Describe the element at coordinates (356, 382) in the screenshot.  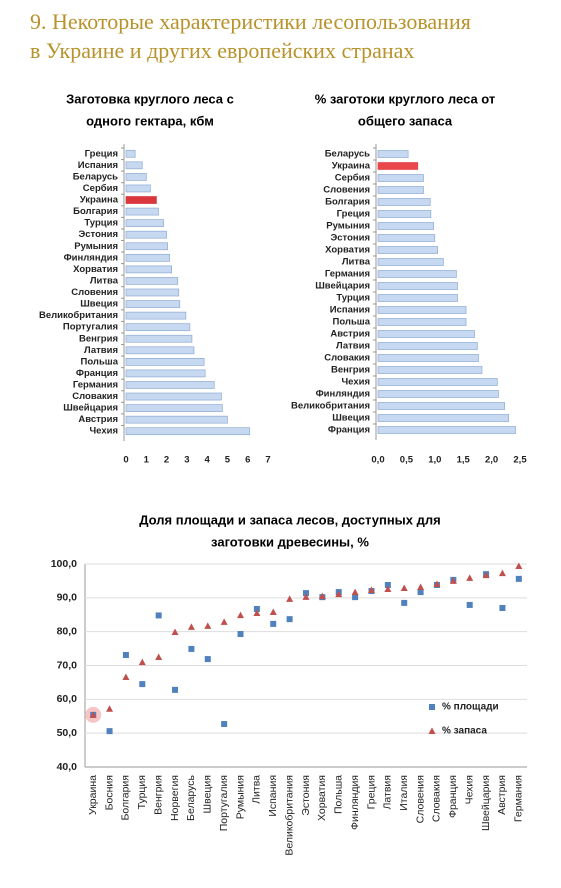
I see `y-tick-label: Чехия` at that location.